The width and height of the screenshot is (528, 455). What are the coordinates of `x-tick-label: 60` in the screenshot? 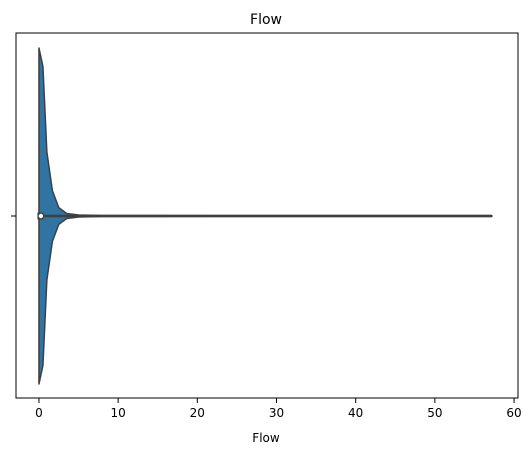 It's located at (513, 413).